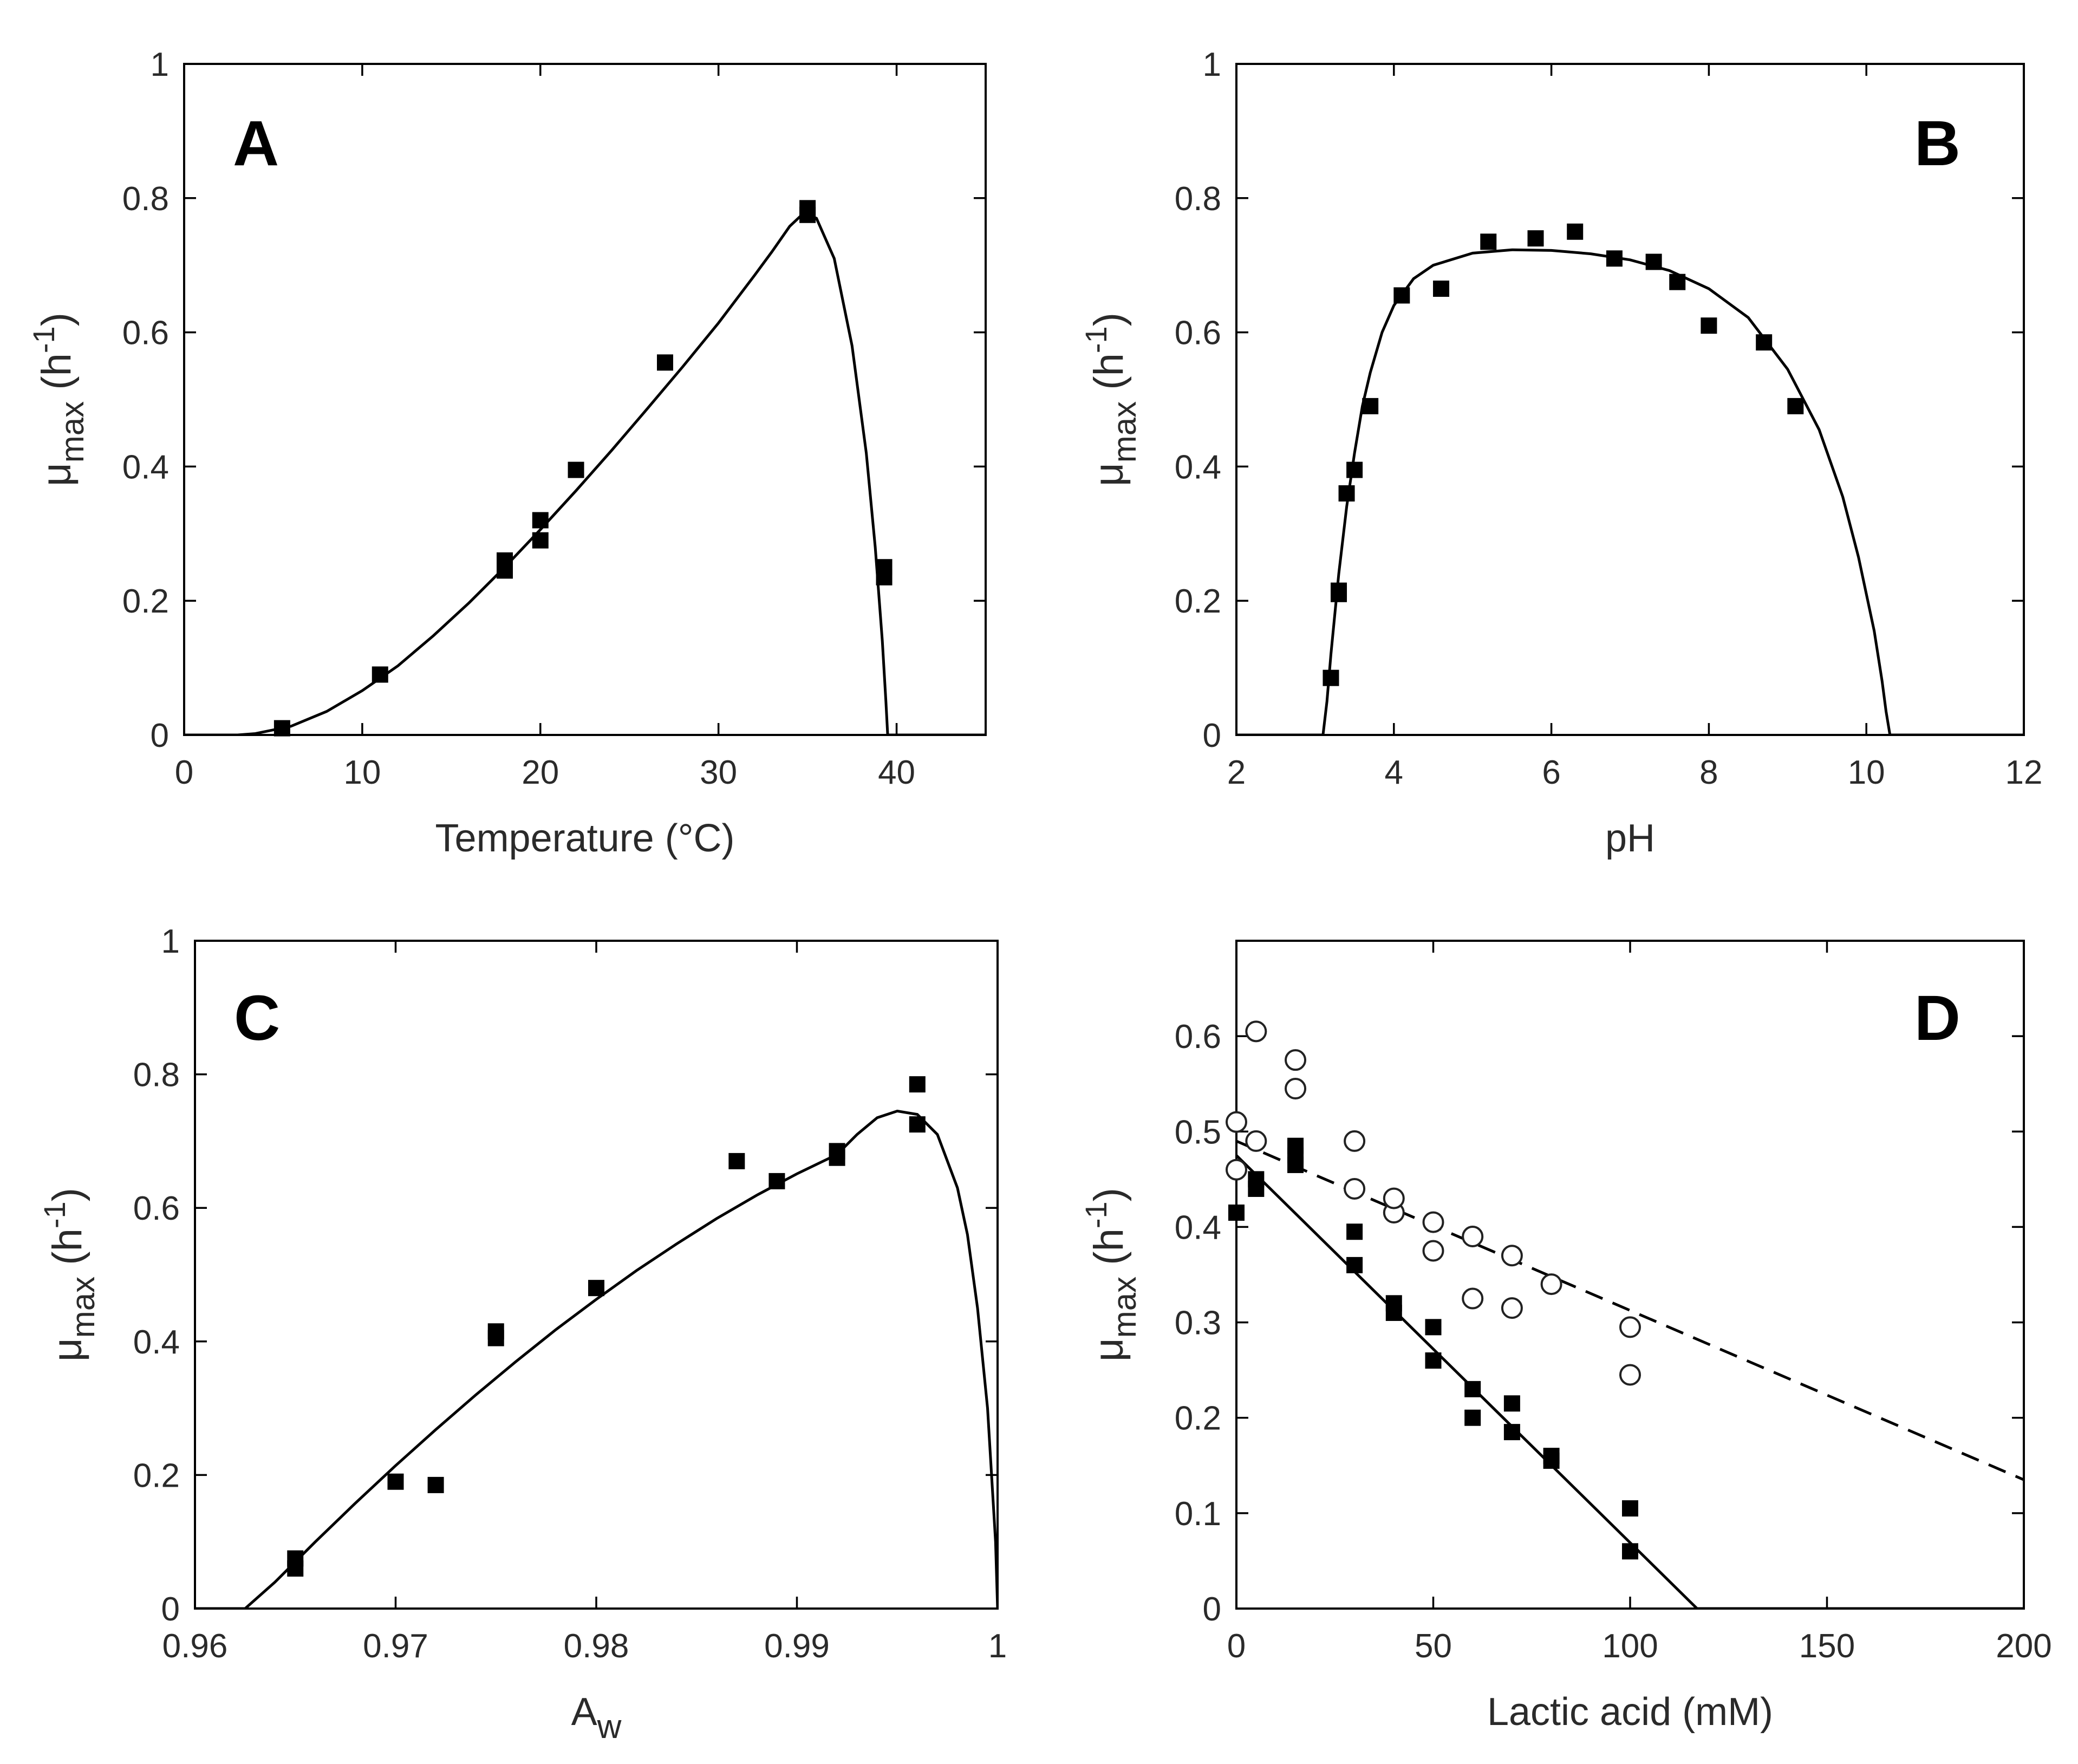 The width and height of the screenshot is (2078, 1764). What do you see at coordinates (1237, 772) in the screenshot?
I see `x-tick-label: 2` at bounding box center [1237, 772].